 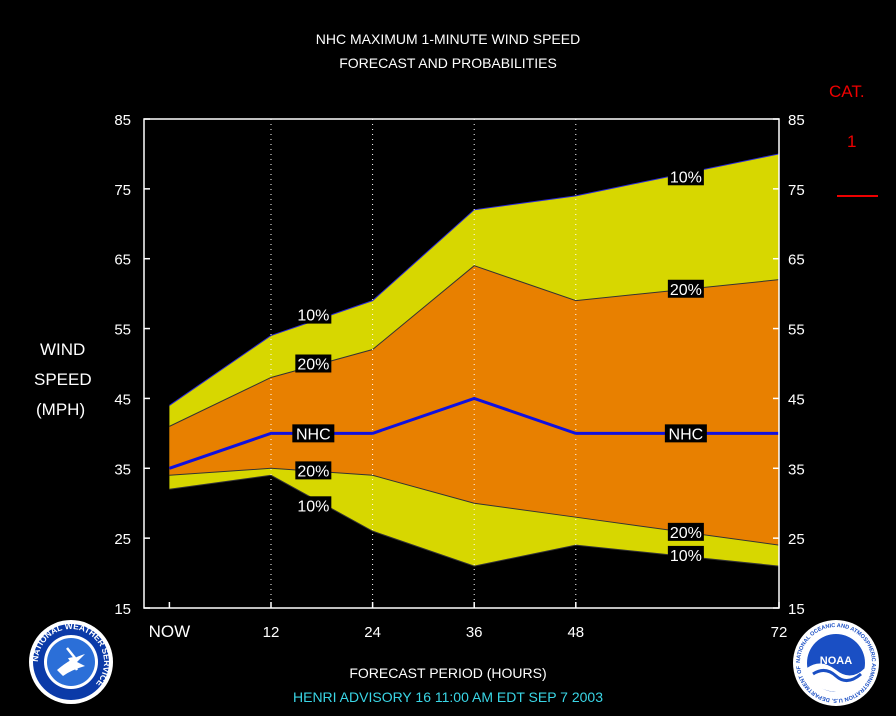 What do you see at coordinates (575, 632) in the screenshot?
I see `x-tick-label-48: 48` at bounding box center [575, 632].